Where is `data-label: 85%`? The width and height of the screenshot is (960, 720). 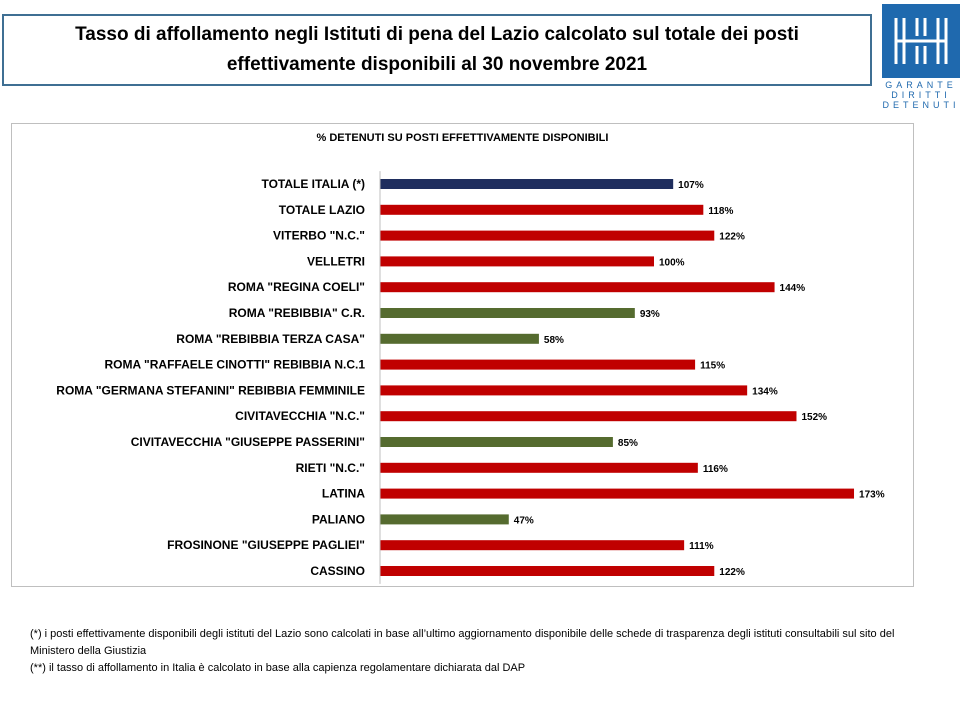 data-label: 85% is located at coordinates (628, 443).